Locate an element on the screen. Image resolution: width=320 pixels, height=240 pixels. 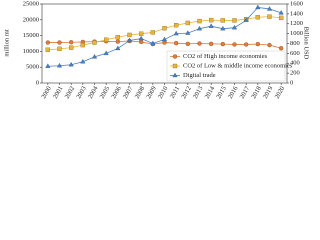
legend-label: Digital trade is located at coordinates (199, 75).